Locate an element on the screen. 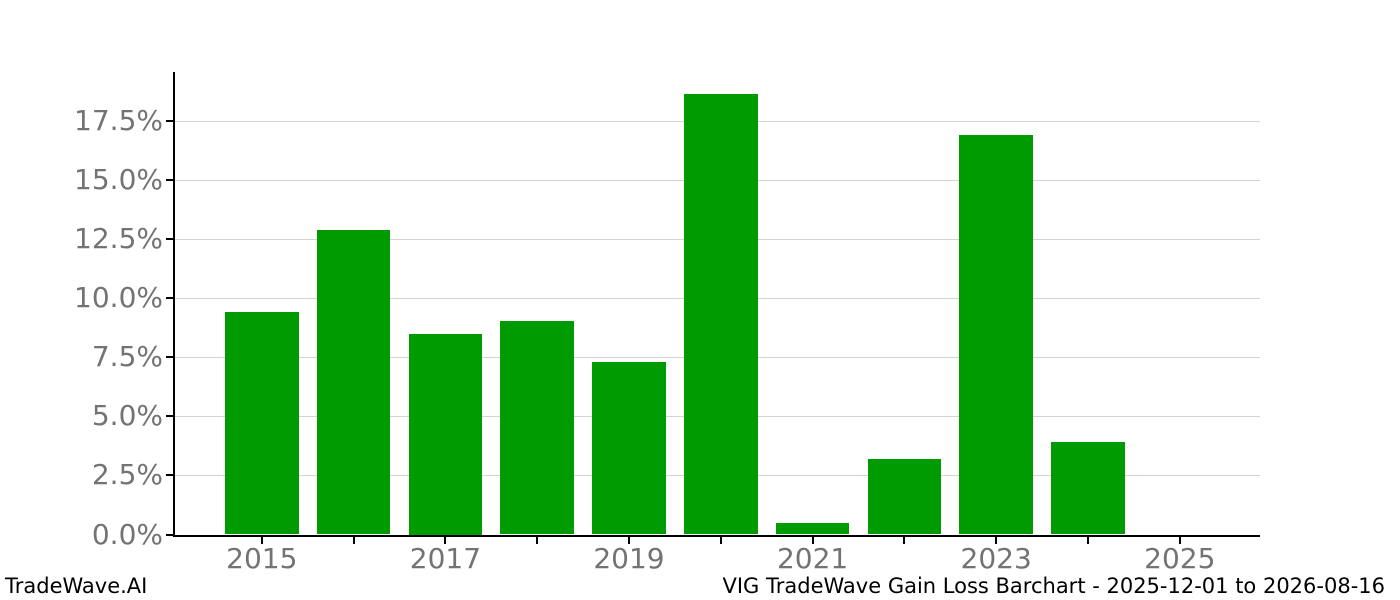 The height and width of the screenshot is (600, 1400). bar-2018 is located at coordinates (537, 427).